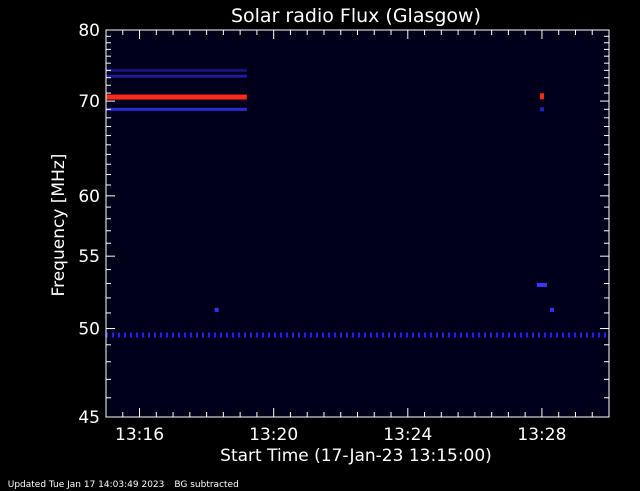  Describe the element at coordinates (89, 330) in the screenshot. I see `y-tick-label: 50` at that location.